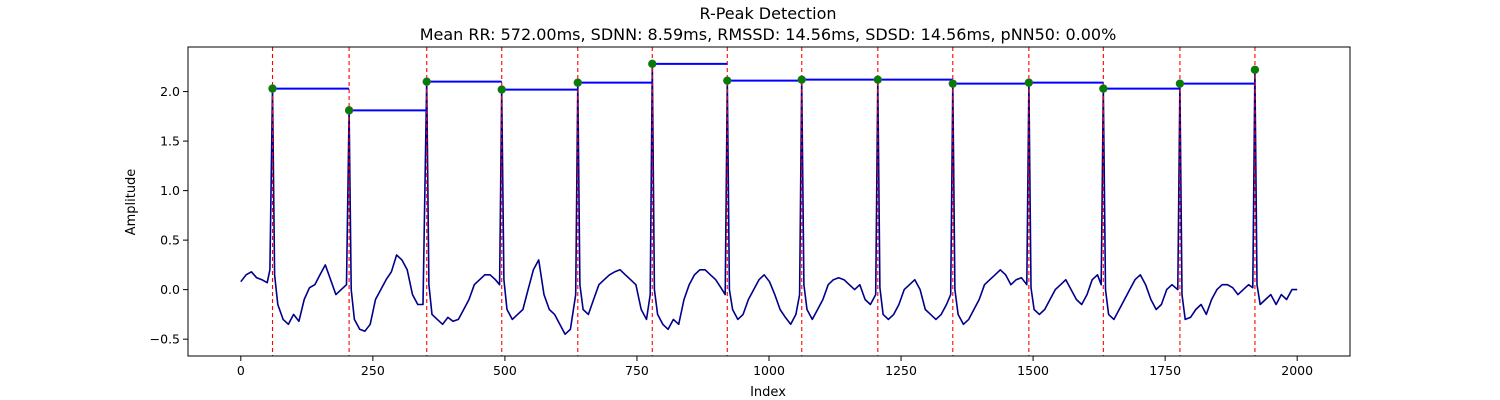 The image size is (1500, 400). What do you see at coordinates (767, 13) in the screenshot?
I see `chart-title: R-Peak Detection` at bounding box center [767, 13].